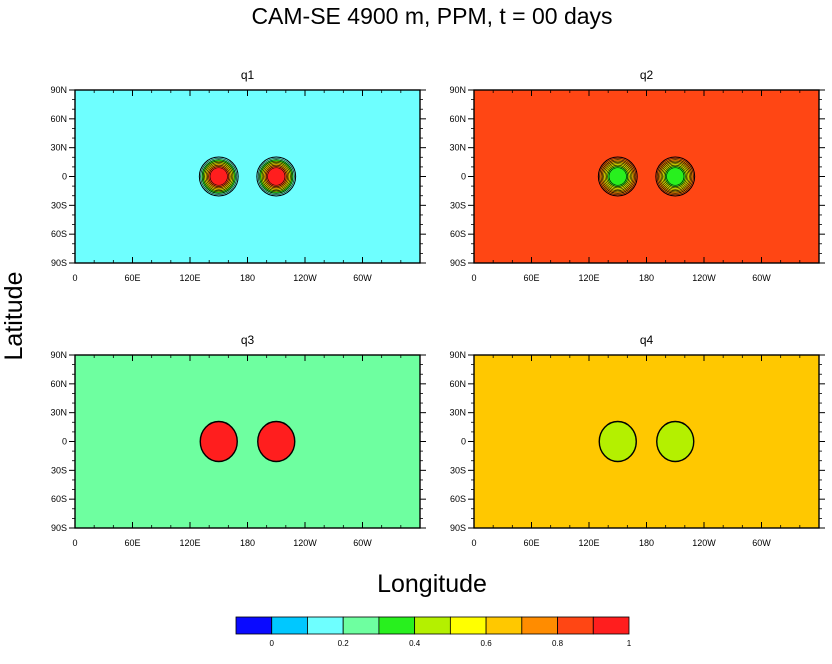  Describe the element at coordinates (272, 643) in the screenshot. I see `colorbar-tick-label: 0` at that location.